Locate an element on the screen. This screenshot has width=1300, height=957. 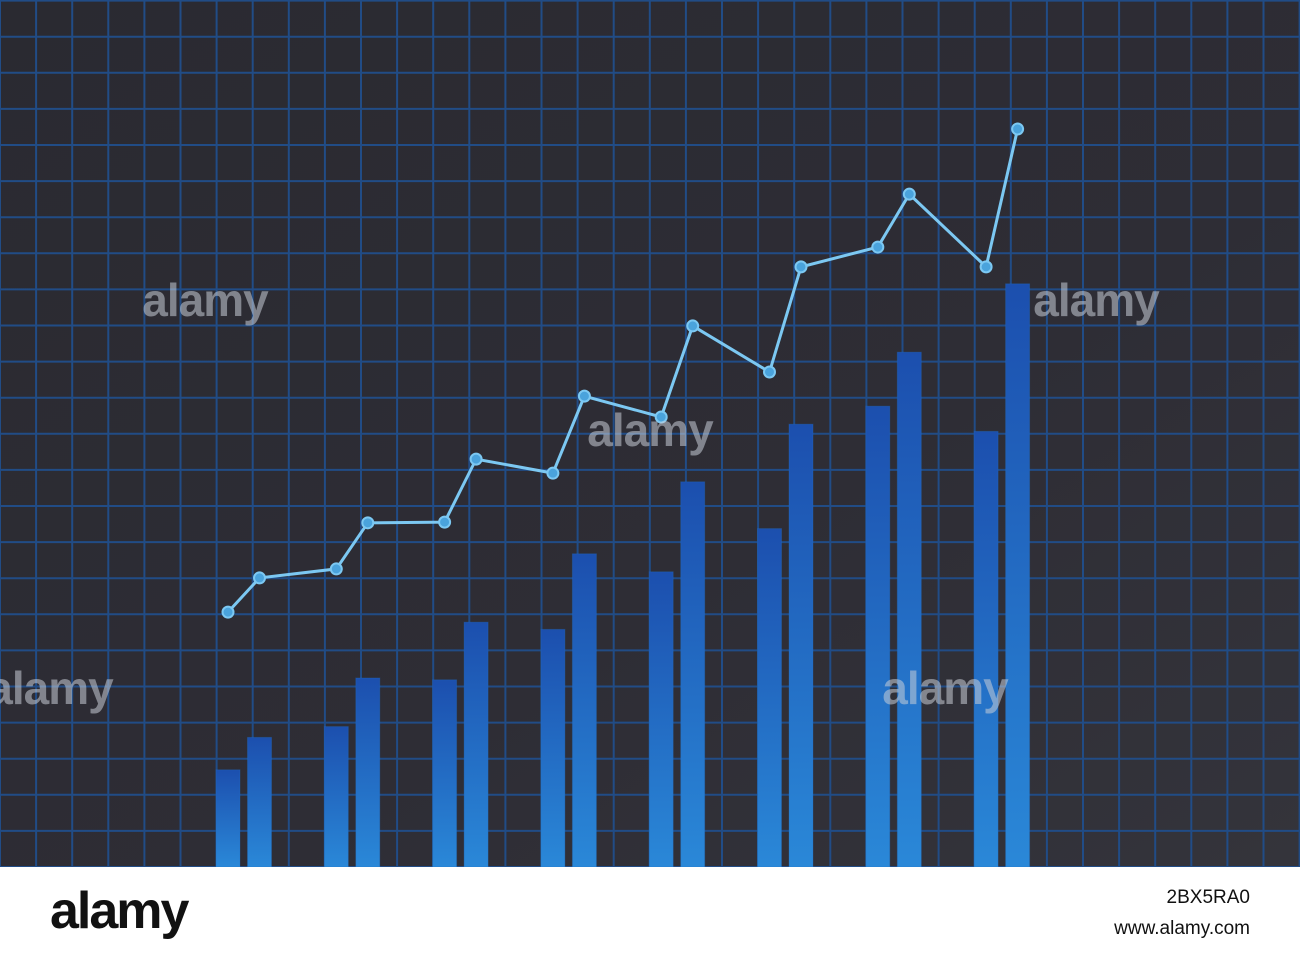
site-url: www.alamy.com is located at coordinates (1181, 928).